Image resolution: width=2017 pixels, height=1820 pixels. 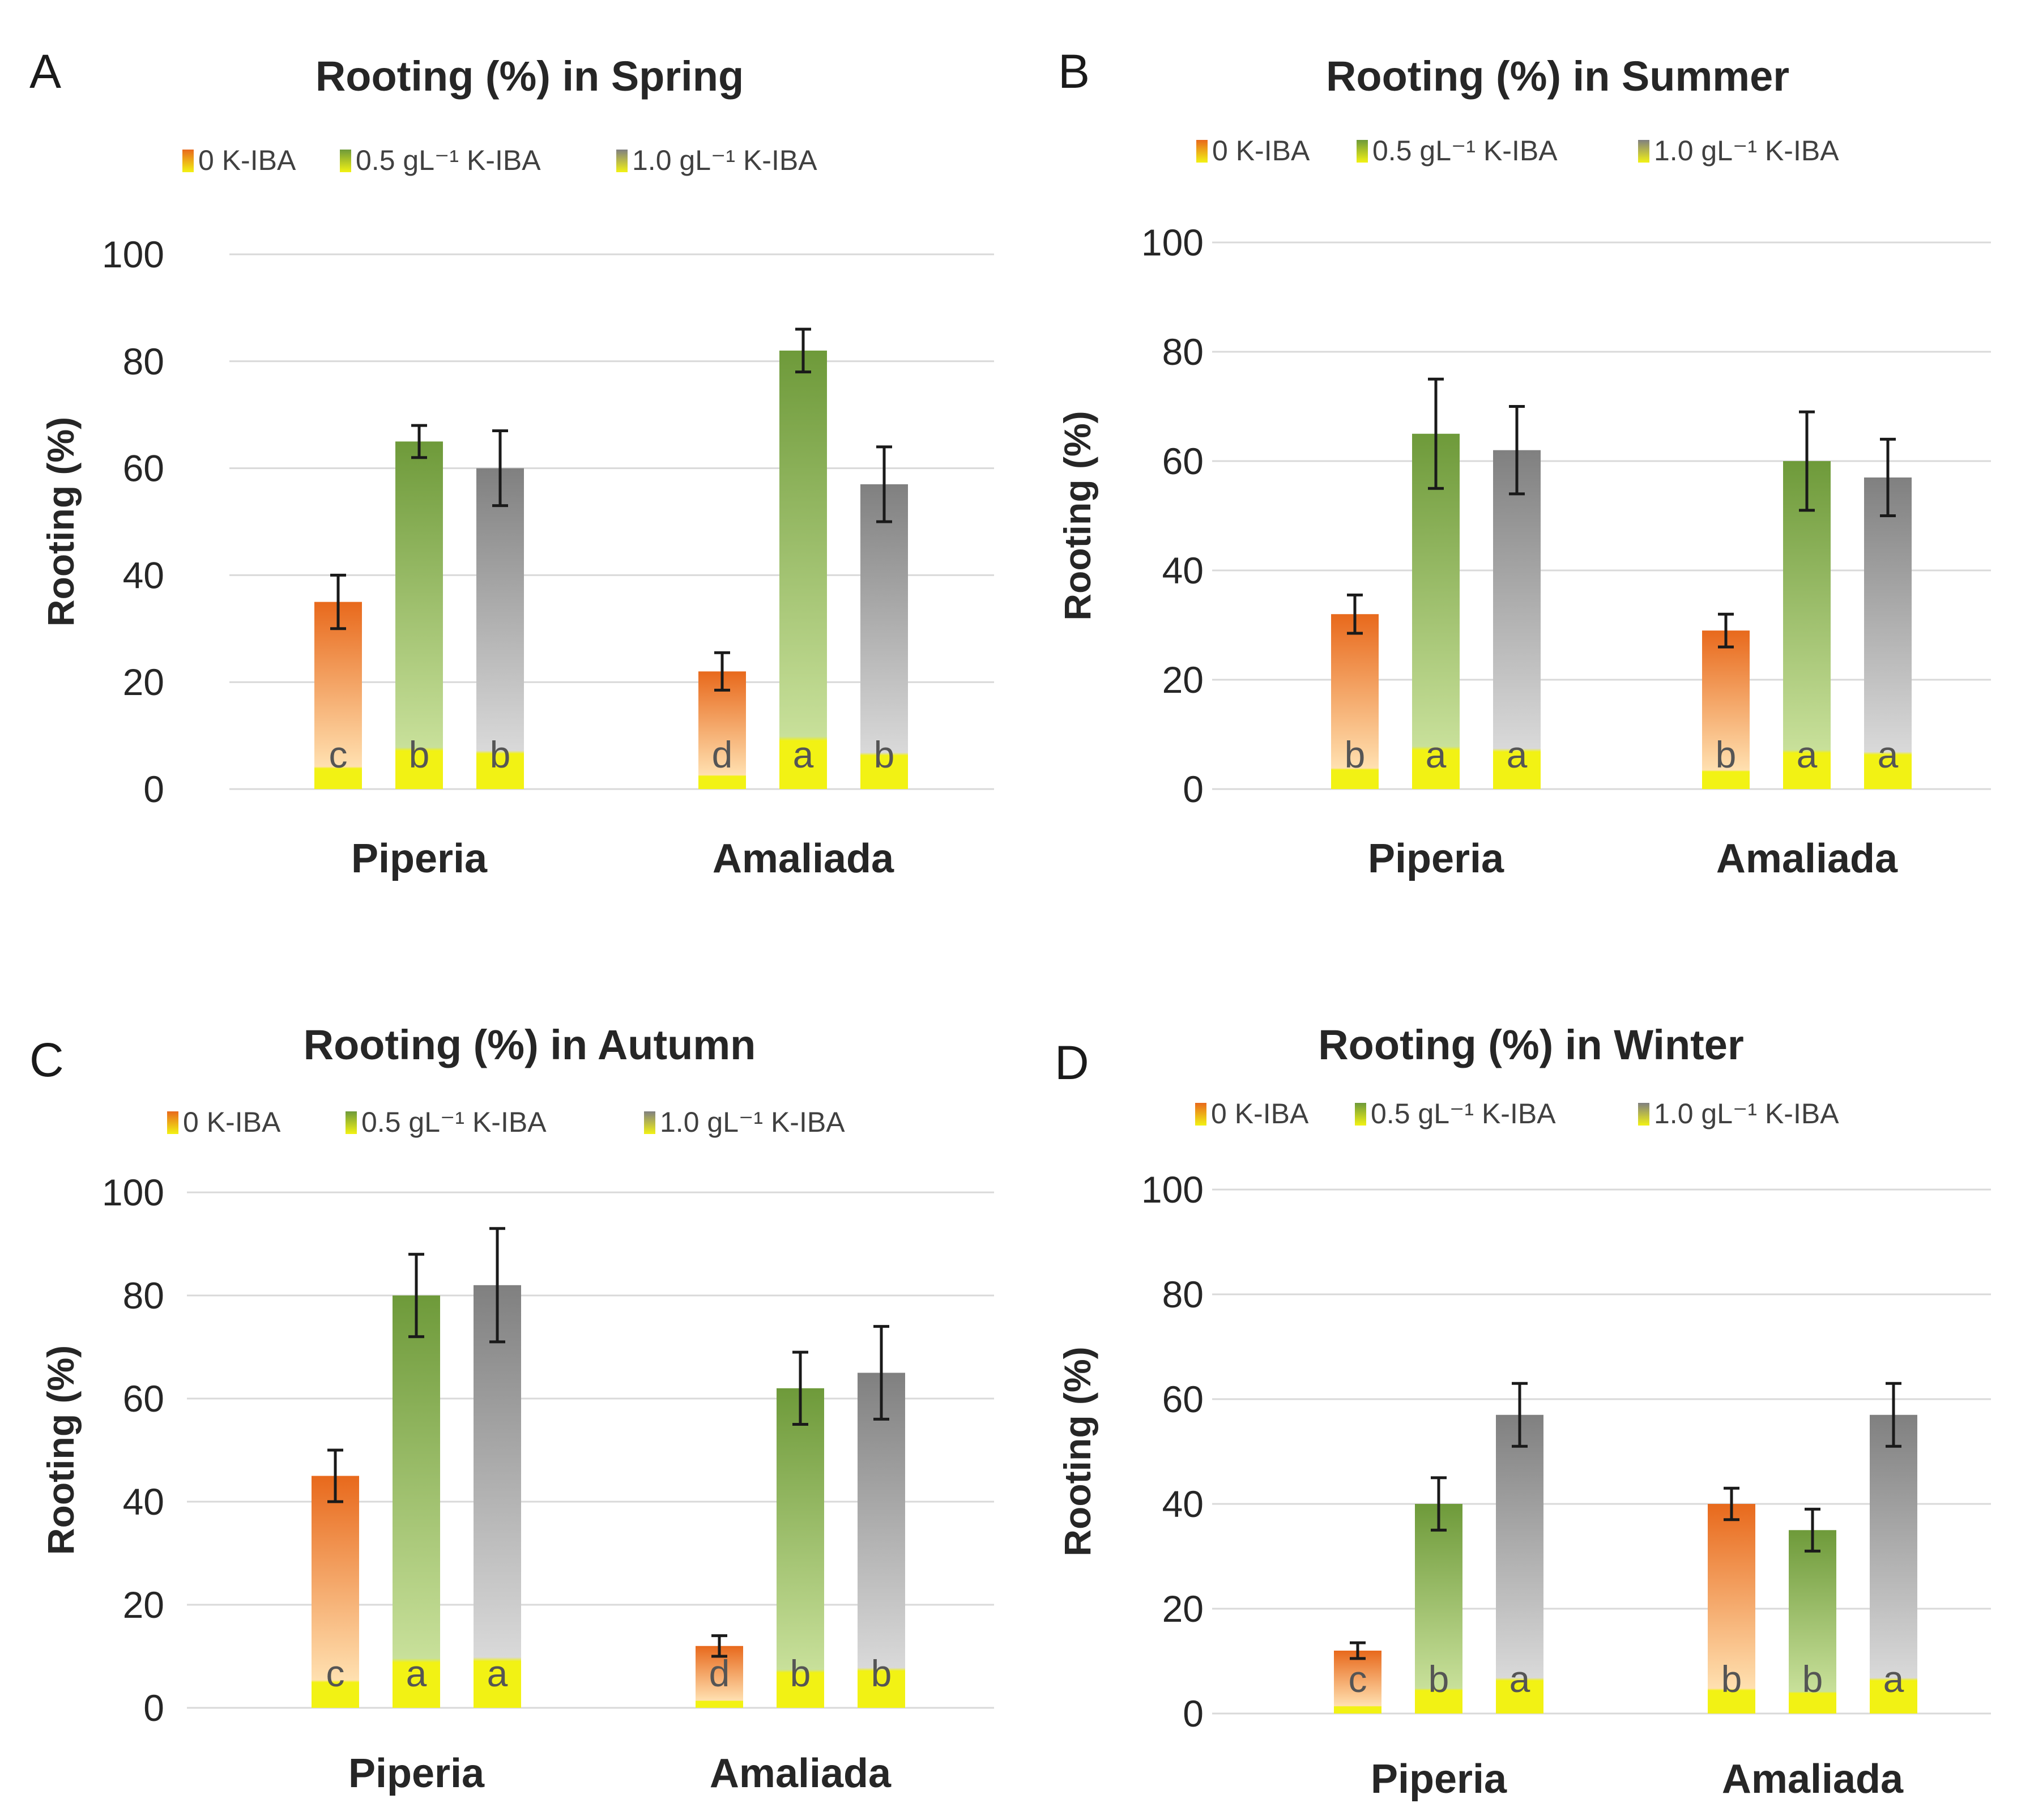 I want to click on chart-title: Rooting (%) in Spring, so click(x=529, y=76).